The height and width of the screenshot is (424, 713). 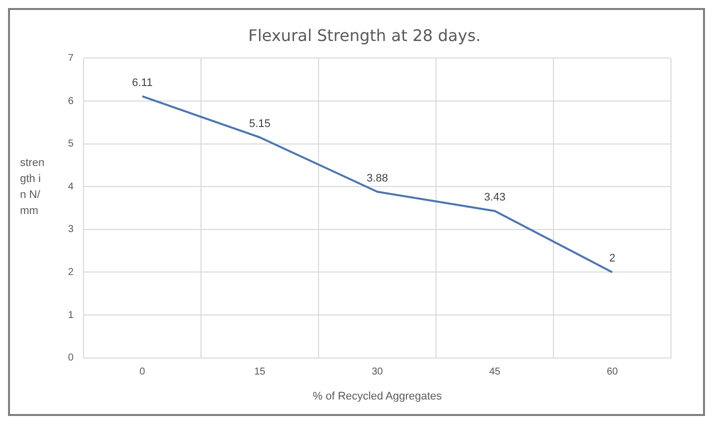 What do you see at coordinates (71, 315) in the screenshot?
I see `y-tick-label: 1` at bounding box center [71, 315].